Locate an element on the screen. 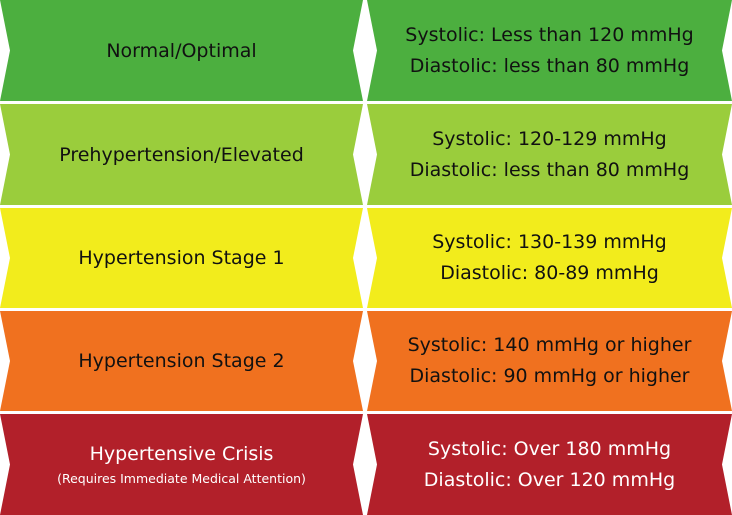 The height and width of the screenshot is (515, 732). reading-band-crisis is located at coordinates (549, 464).